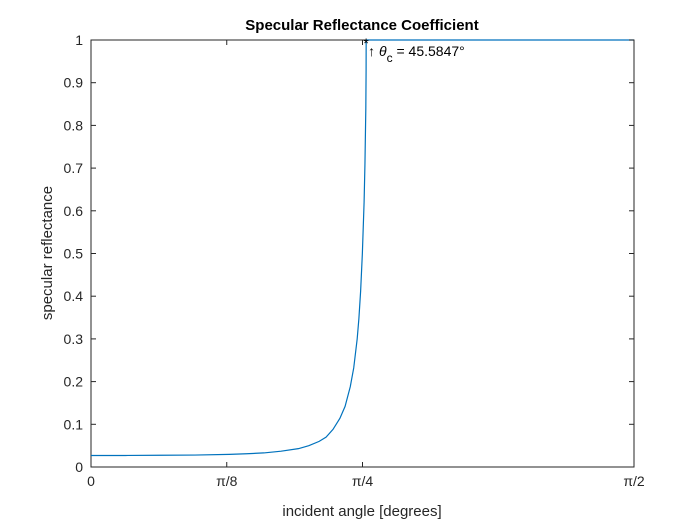 The height and width of the screenshot is (530, 700). What do you see at coordinates (373, 51) in the screenshot?
I see `annotation-arrow: ↑` at bounding box center [373, 51].